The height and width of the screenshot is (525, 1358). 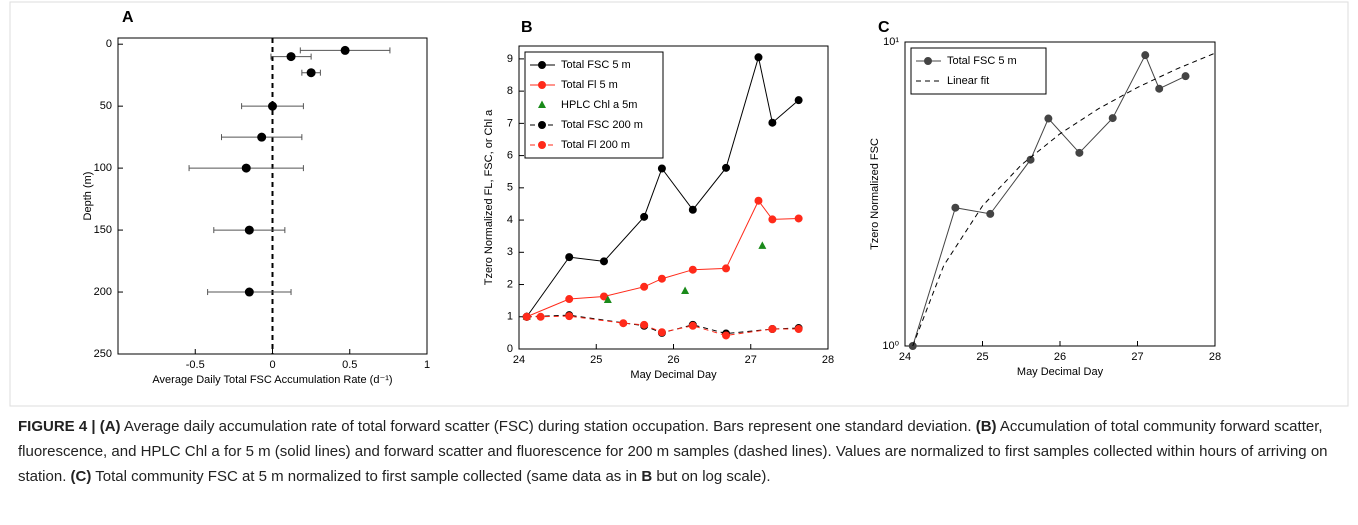 I want to click on x-tick-label: 0.5, so click(x=349, y=365).